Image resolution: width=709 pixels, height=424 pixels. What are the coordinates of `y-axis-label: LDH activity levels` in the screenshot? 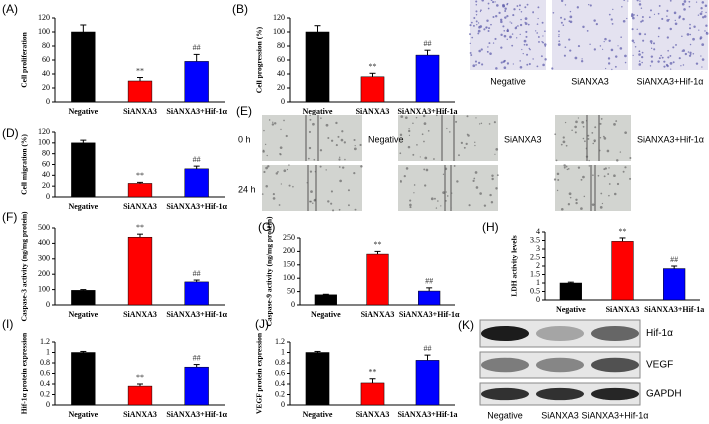 It's located at (514, 265).